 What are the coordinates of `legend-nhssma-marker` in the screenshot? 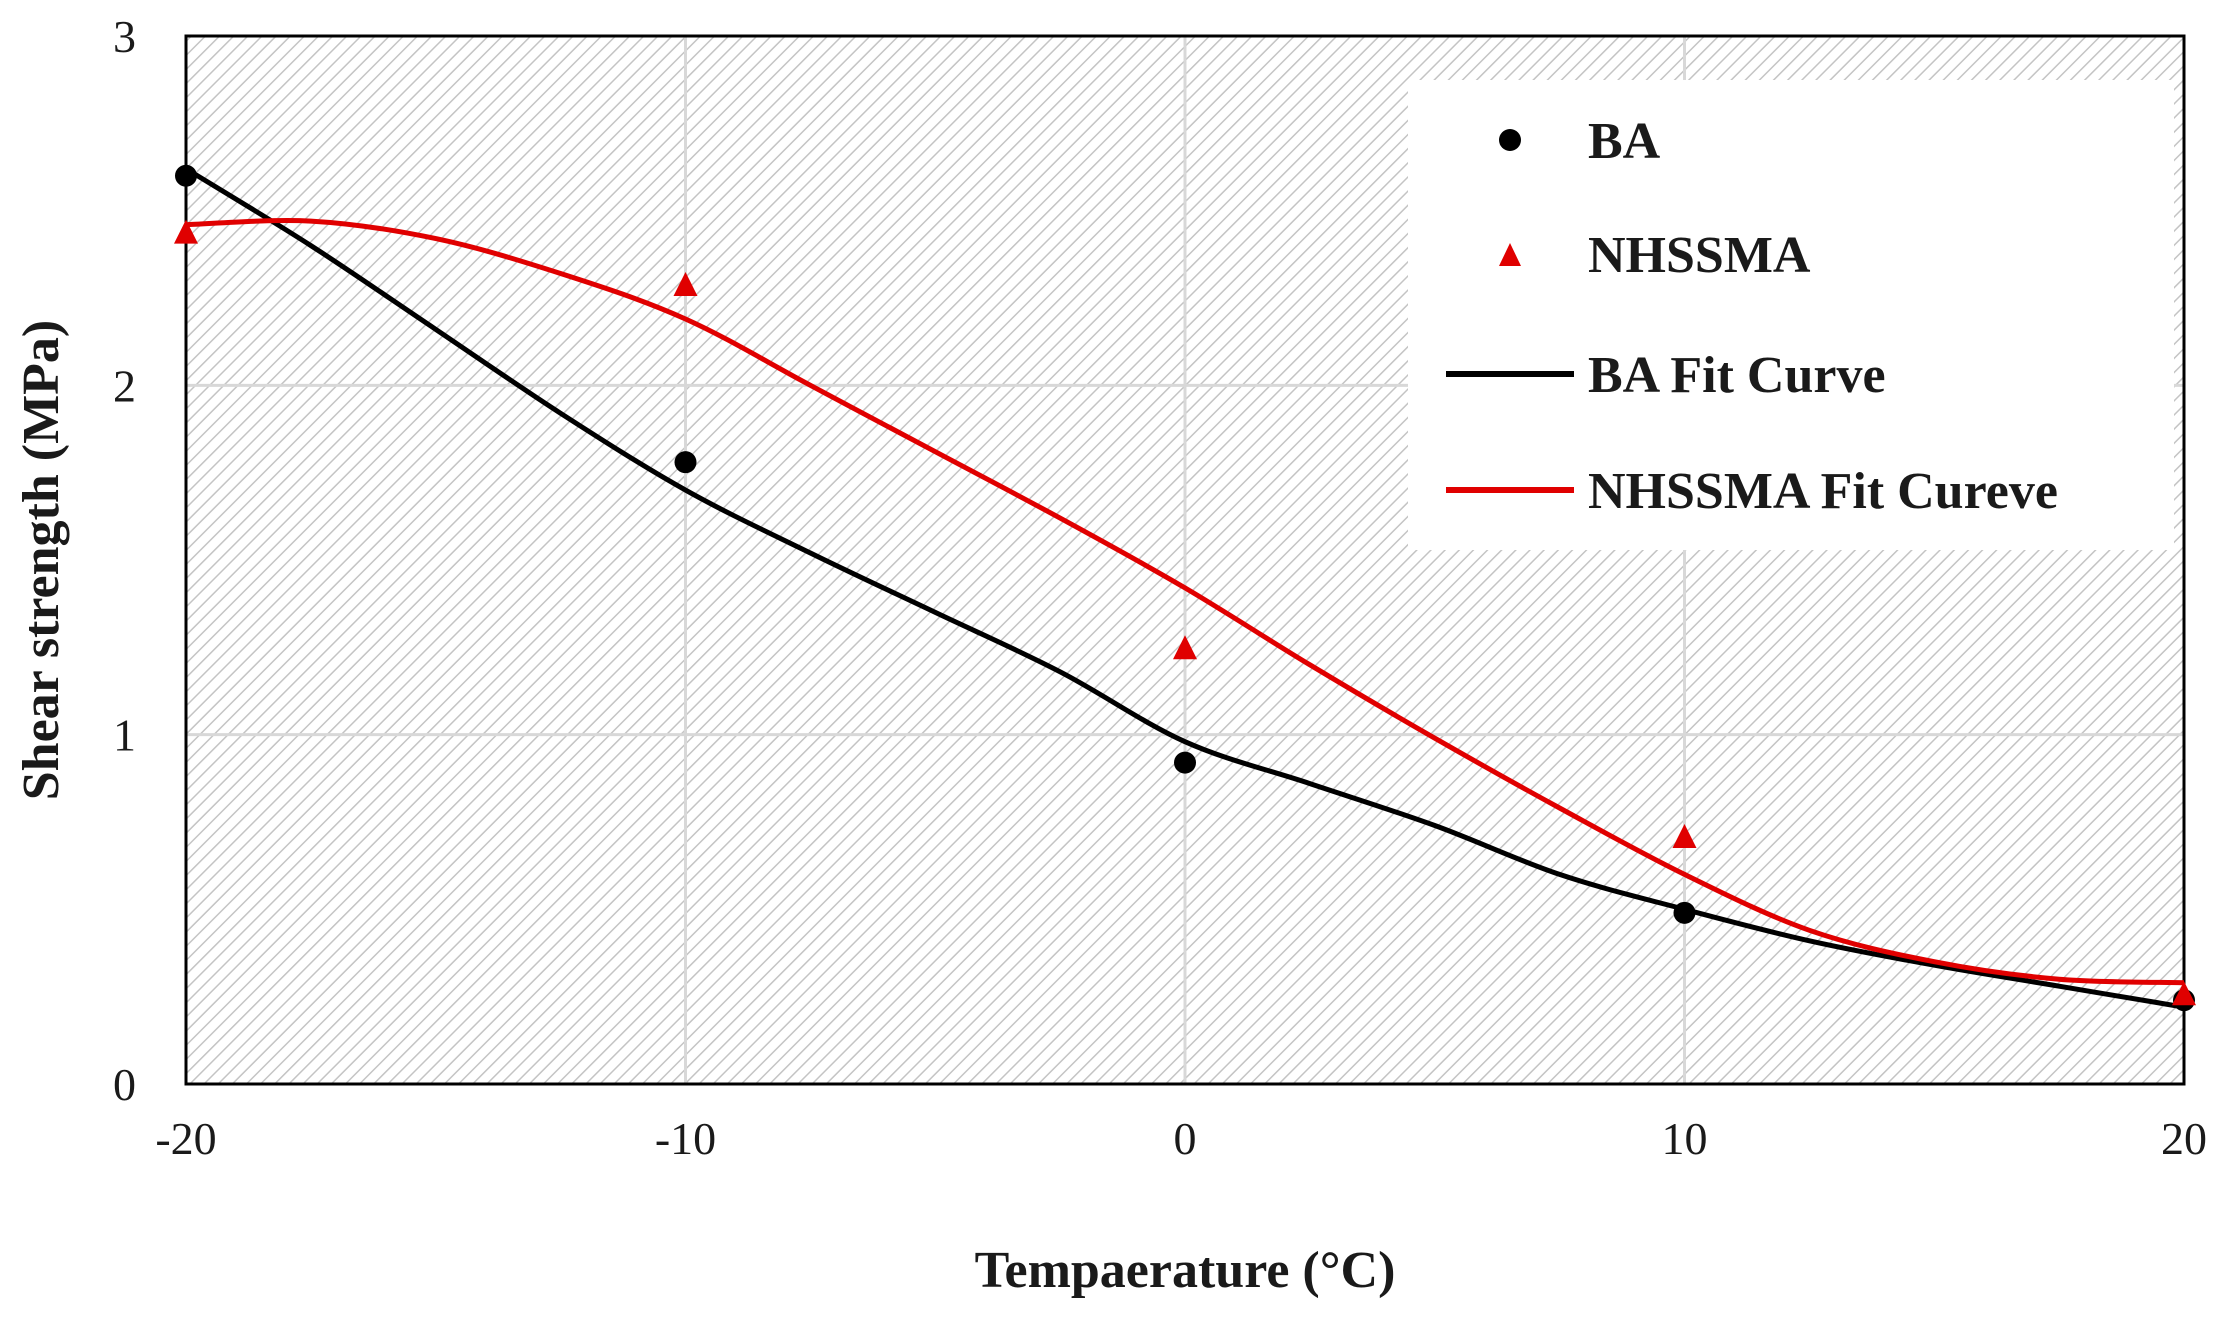 It's located at (1510, 254).